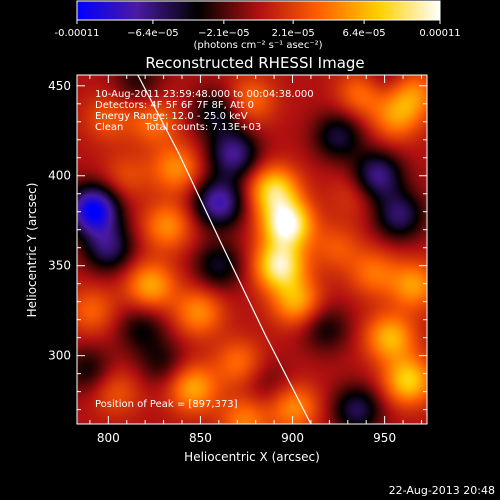 This screenshot has height=500, width=500. Describe the element at coordinates (77, 33) in the screenshot. I see `colorbar-tick-label: -0.00011` at that location.